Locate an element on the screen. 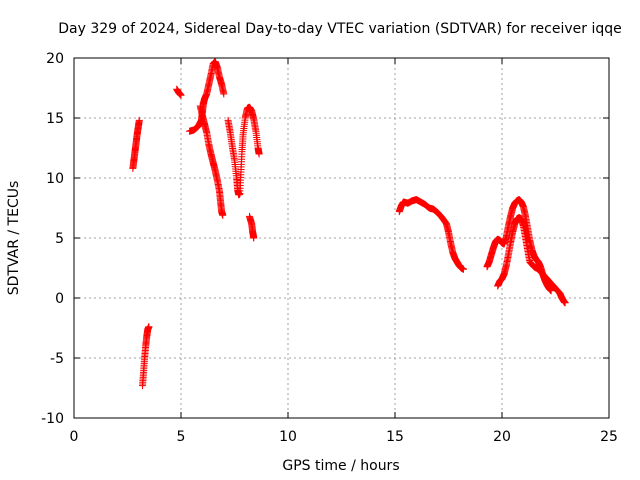 Image resolution: width=640 pixels, height=480 pixels. series-arc1 is located at coordinates (136, 144).